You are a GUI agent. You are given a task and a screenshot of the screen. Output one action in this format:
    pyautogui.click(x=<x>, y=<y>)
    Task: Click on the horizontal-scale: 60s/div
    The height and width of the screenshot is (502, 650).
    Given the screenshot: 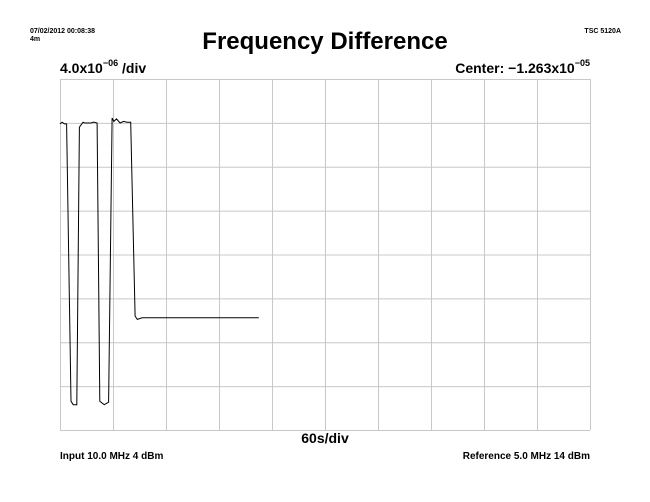 What is the action you would take?
    pyautogui.click(x=325, y=438)
    